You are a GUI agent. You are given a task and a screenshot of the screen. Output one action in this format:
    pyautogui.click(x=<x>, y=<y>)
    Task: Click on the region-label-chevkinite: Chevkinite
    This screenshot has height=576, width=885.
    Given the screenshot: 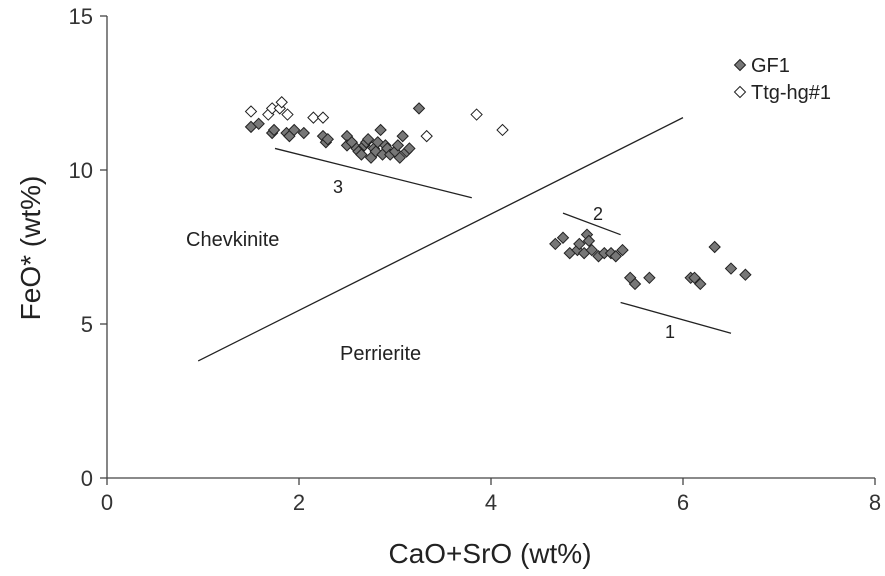 What is the action you would take?
    pyautogui.click(x=232, y=240)
    